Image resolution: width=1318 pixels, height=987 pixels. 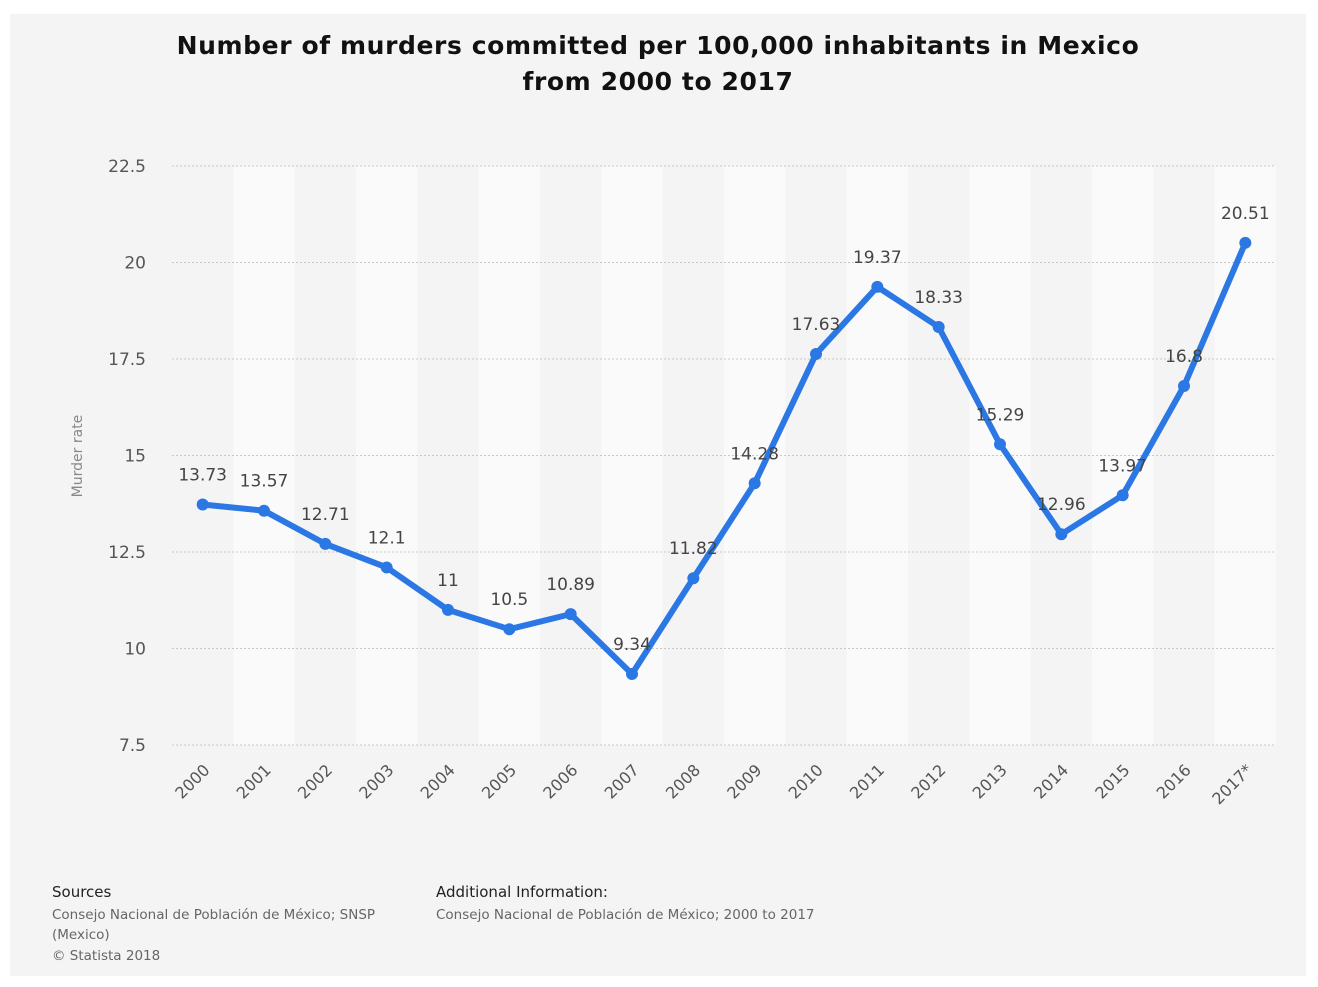 What do you see at coordinates (78, 456) in the screenshot?
I see `y-axis-label: Murder rate` at bounding box center [78, 456].